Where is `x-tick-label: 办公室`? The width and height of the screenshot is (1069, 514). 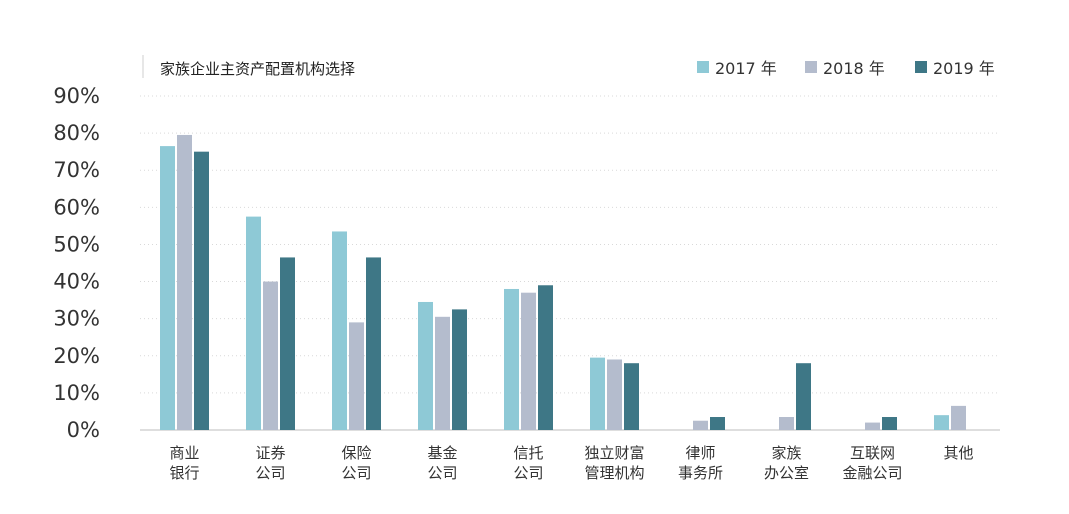 x-tick-label: 办公室 is located at coordinates (786, 473).